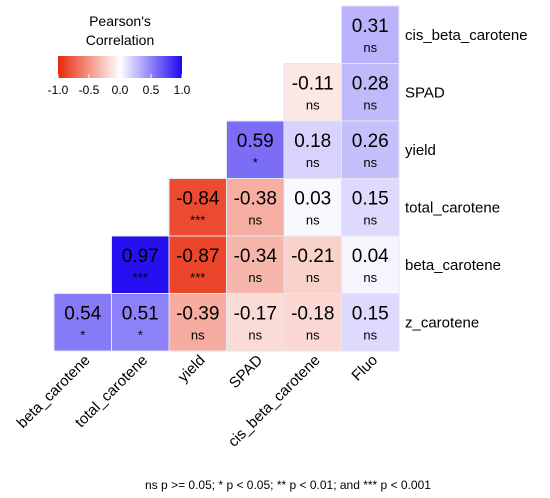 The width and height of the screenshot is (550, 498). I want to click on heatmap-cell: 0.26 ns, so click(370, 149).